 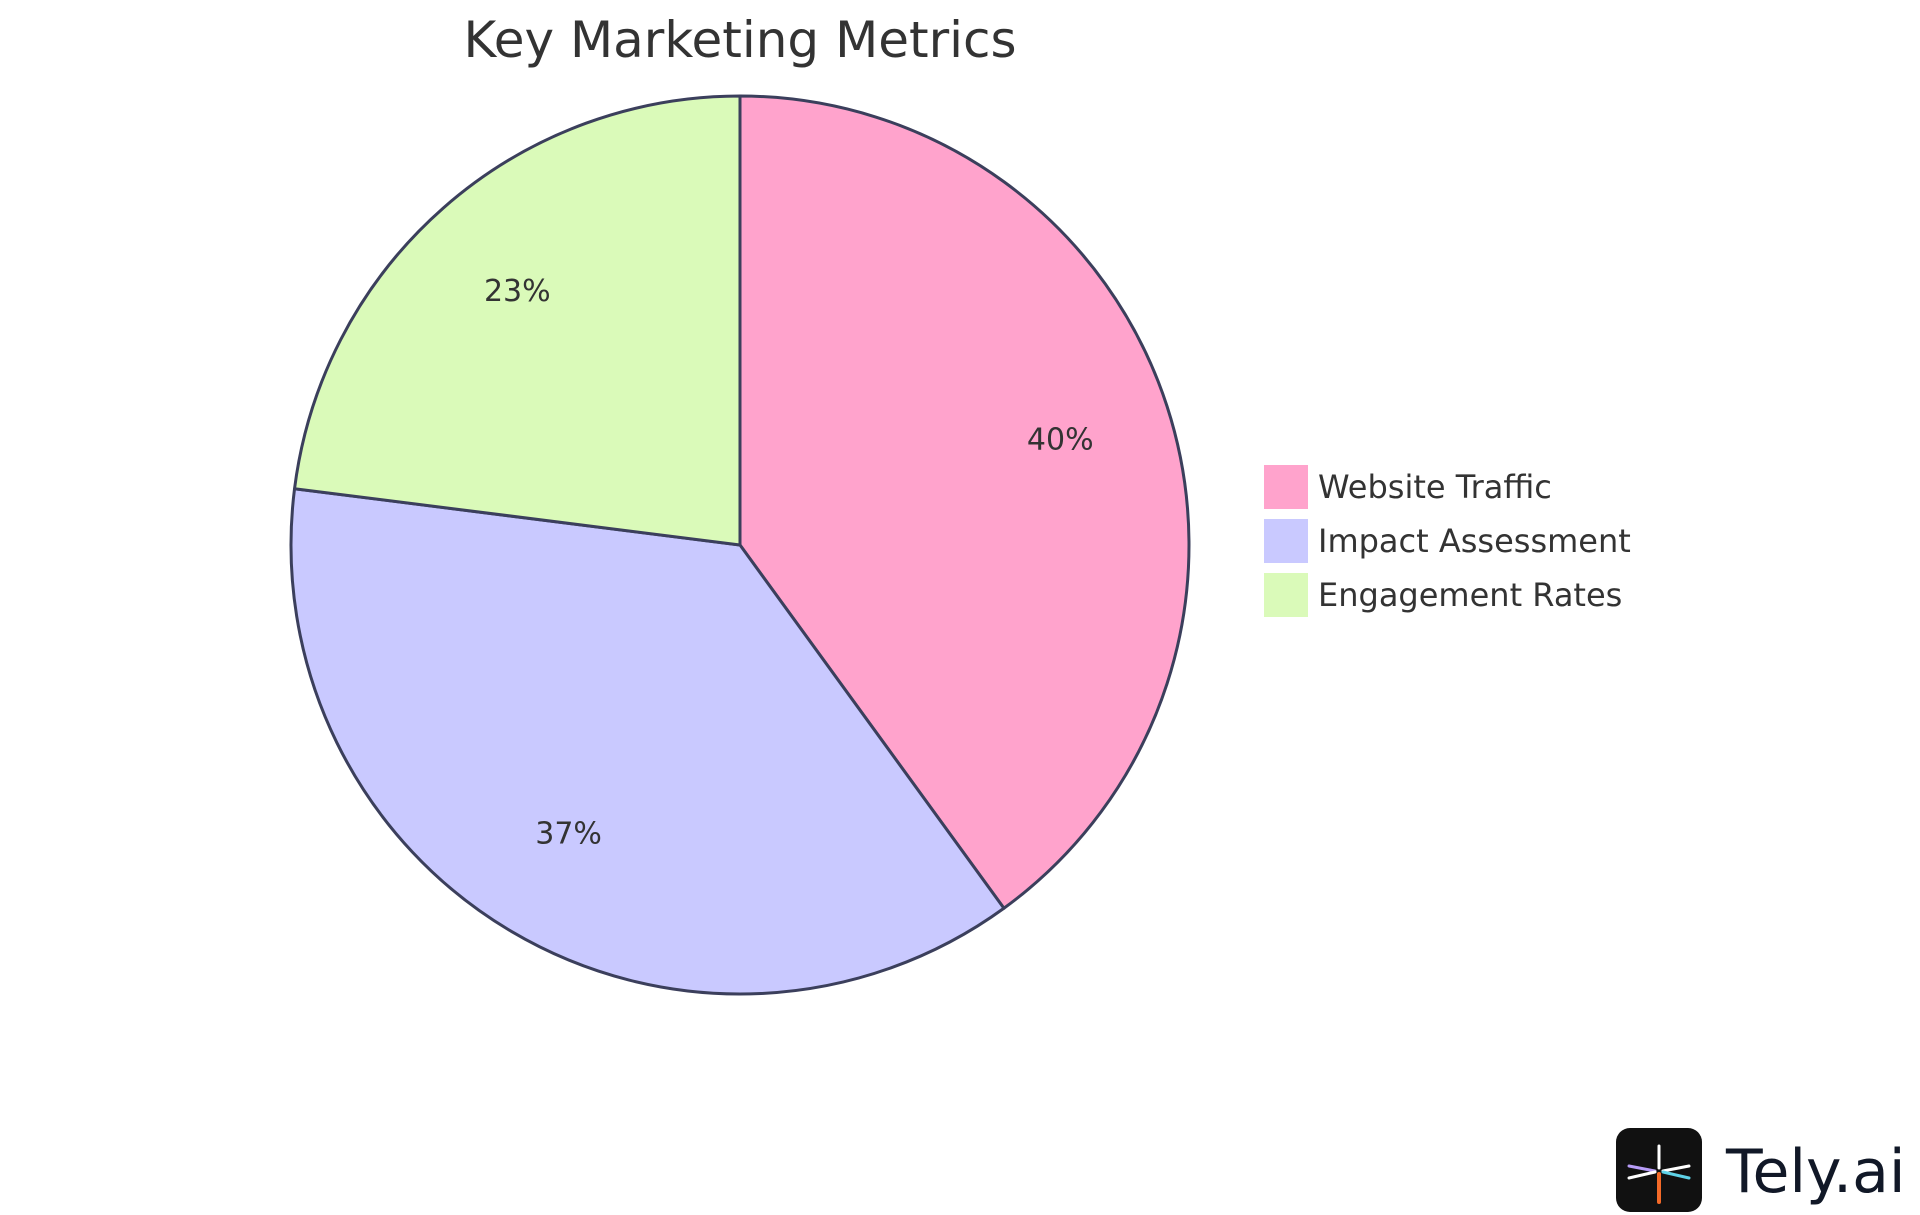 I want to click on tely-logo: Tely.ai, so click(x=1761, y=1170).